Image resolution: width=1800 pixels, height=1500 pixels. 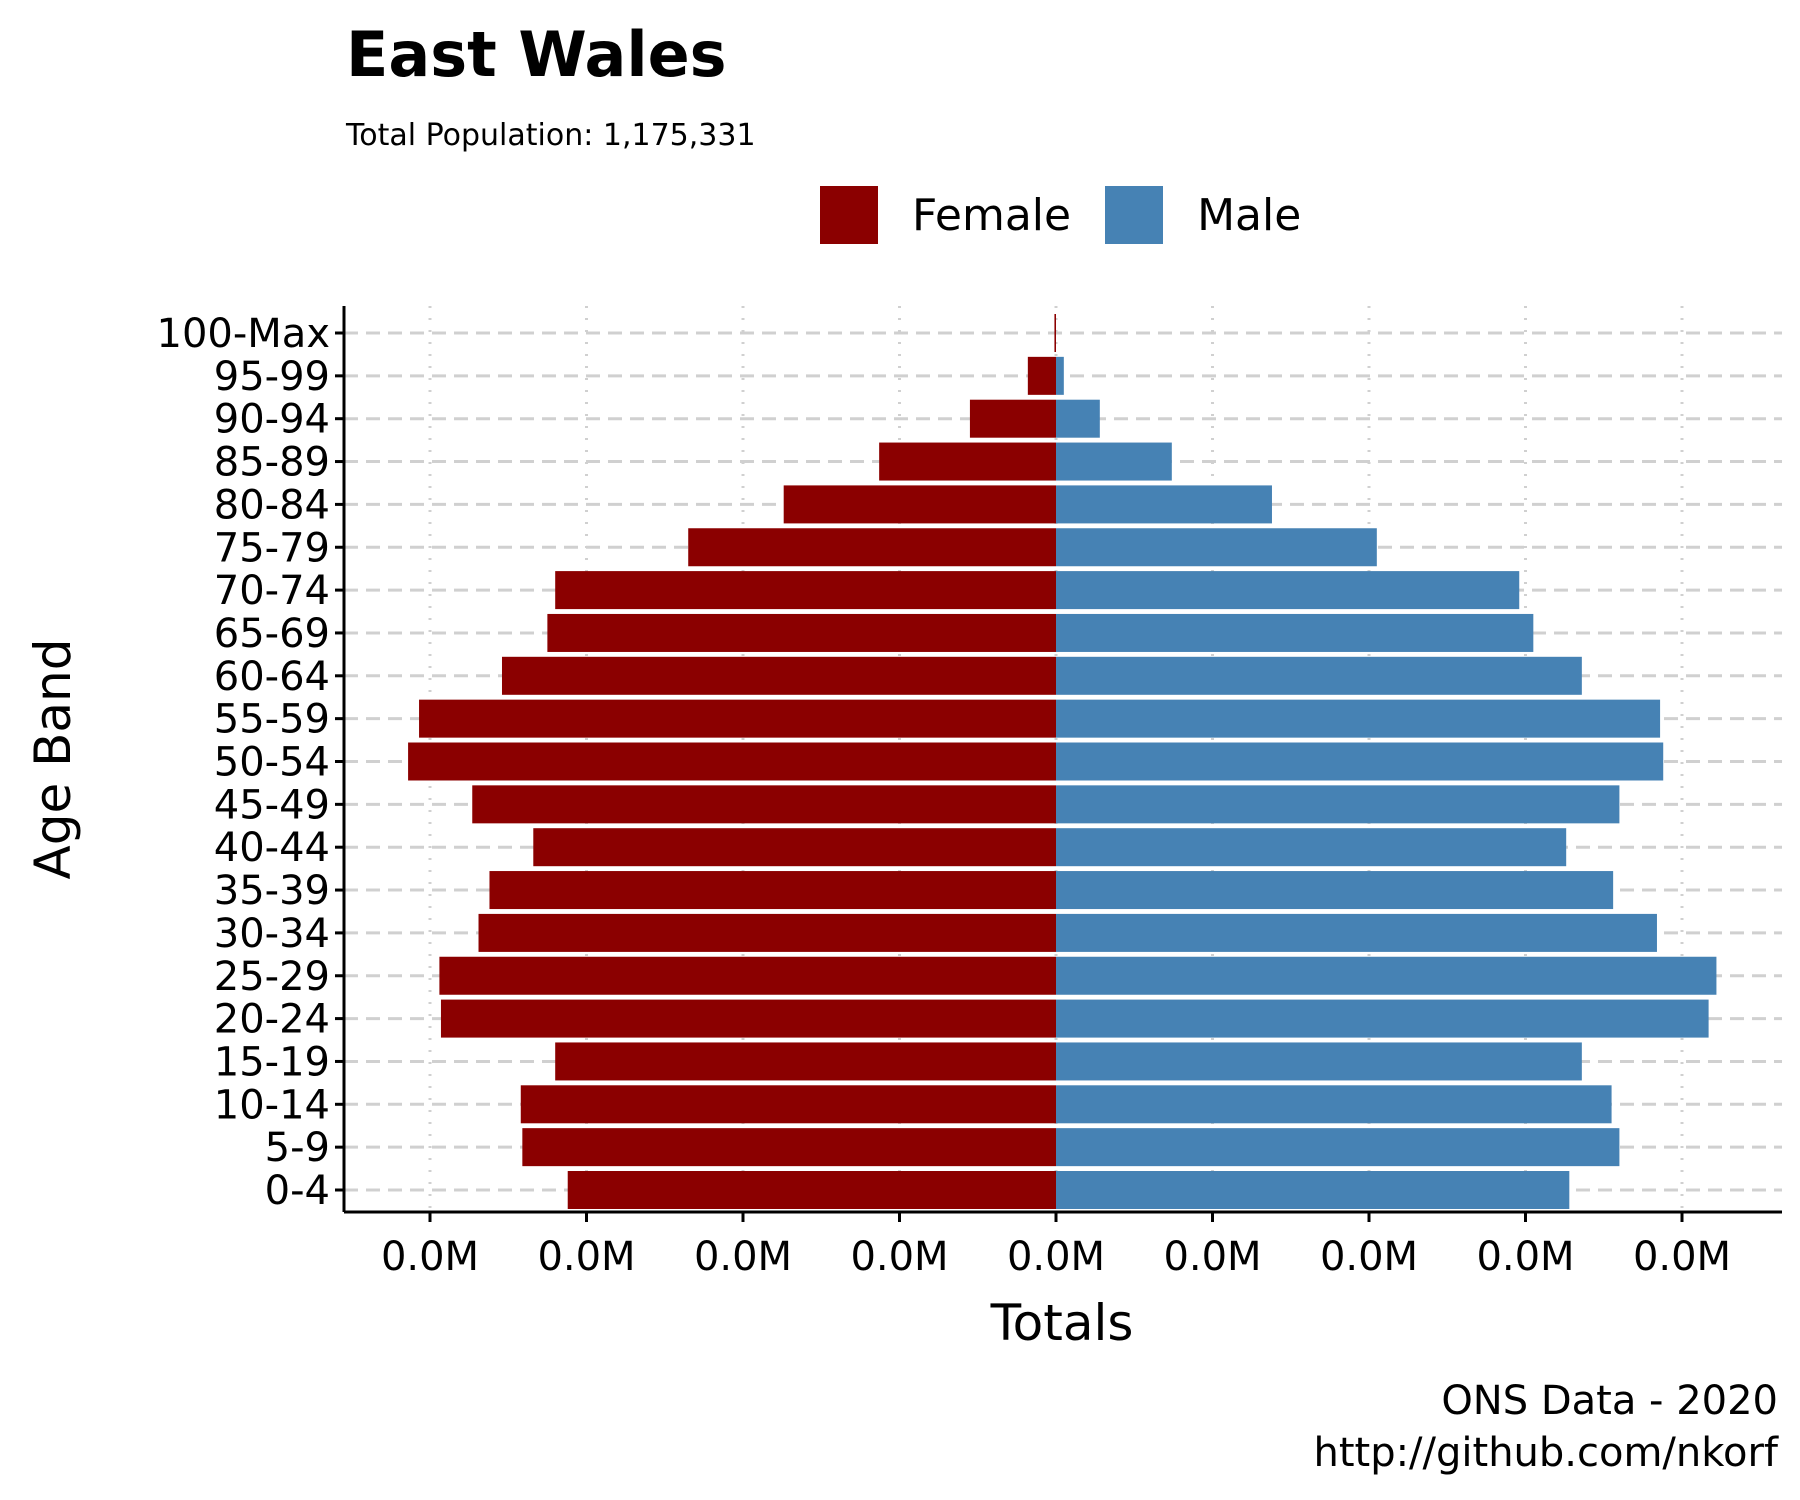 What do you see at coordinates (1077, 215) in the screenshot?
I see `legend: Female Male` at bounding box center [1077, 215].